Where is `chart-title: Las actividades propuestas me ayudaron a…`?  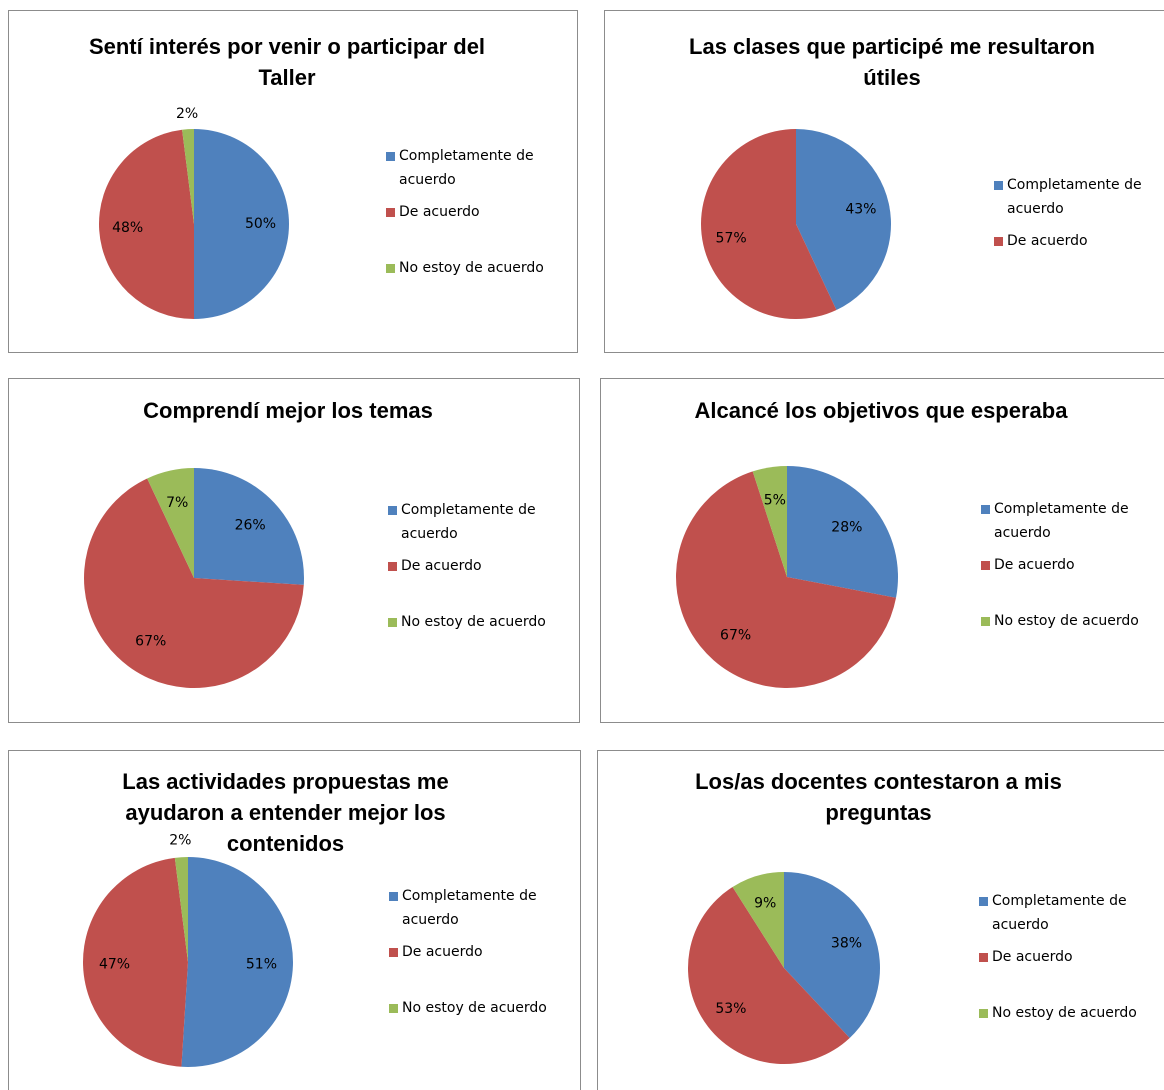
chart-title: Las actividades propuestas me ayudaron a… is located at coordinates (285, 812).